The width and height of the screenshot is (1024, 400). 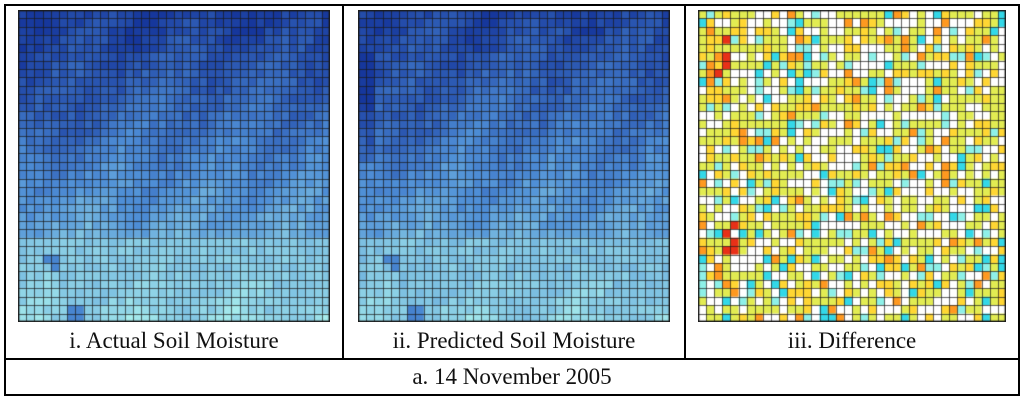 I want to click on panel-caption-actual: i. Actual Soil Moisture, so click(x=174, y=340).